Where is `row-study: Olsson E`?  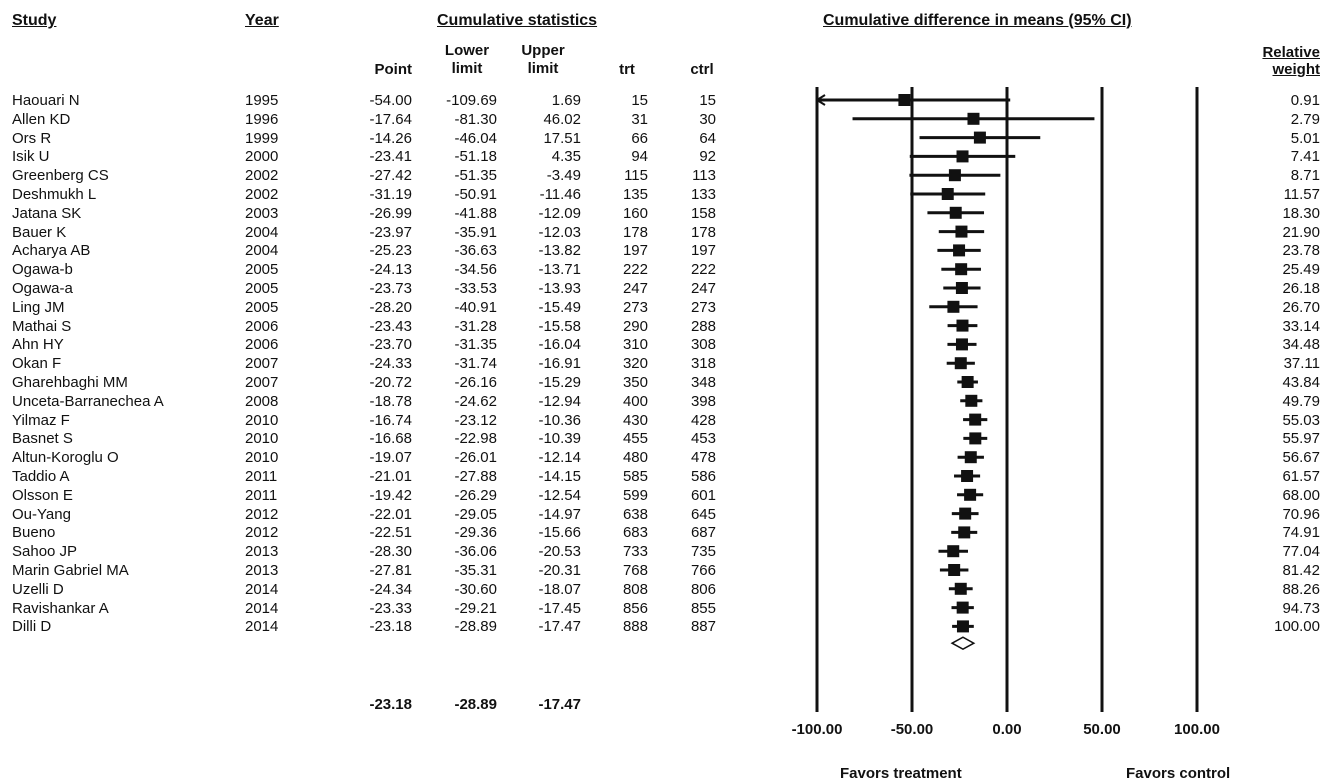 row-study: Olsson E is located at coordinates (42, 495).